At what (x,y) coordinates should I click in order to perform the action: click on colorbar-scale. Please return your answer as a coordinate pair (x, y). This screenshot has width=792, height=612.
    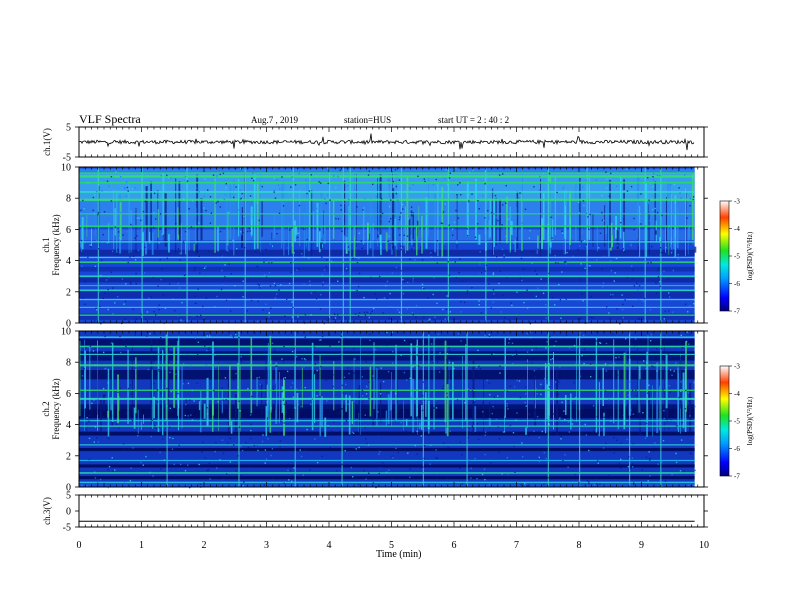
    Looking at the image, I should click on (724, 421).